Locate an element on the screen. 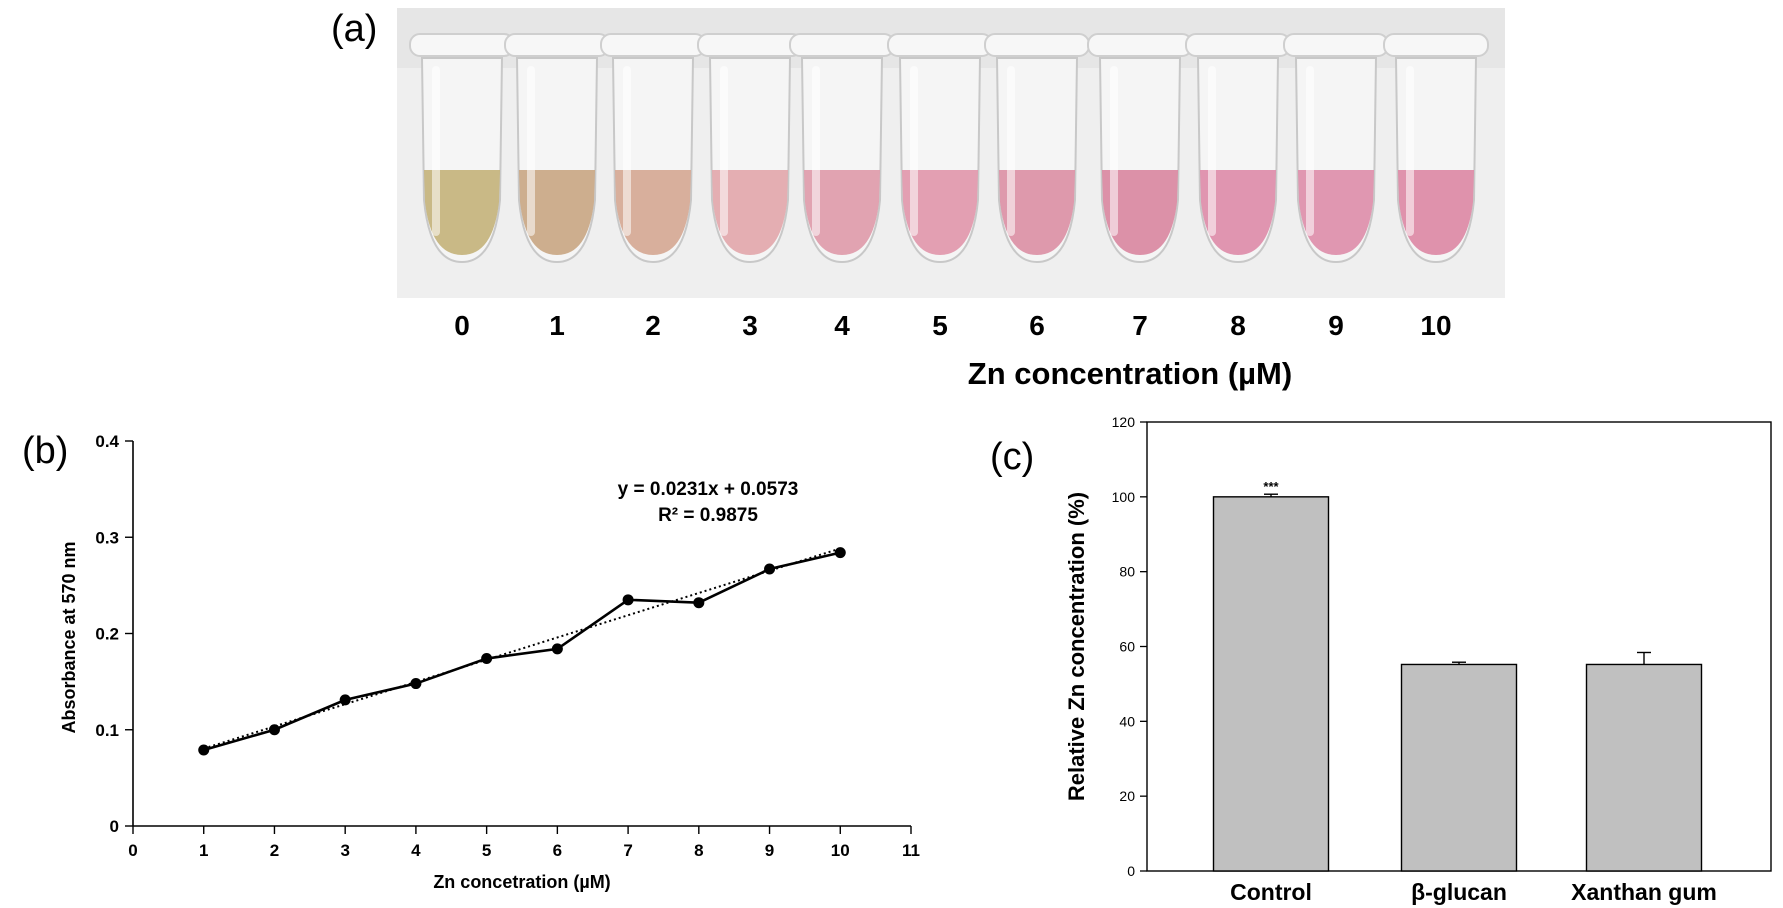  y-tick-label: 0.1 is located at coordinates (107, 730).